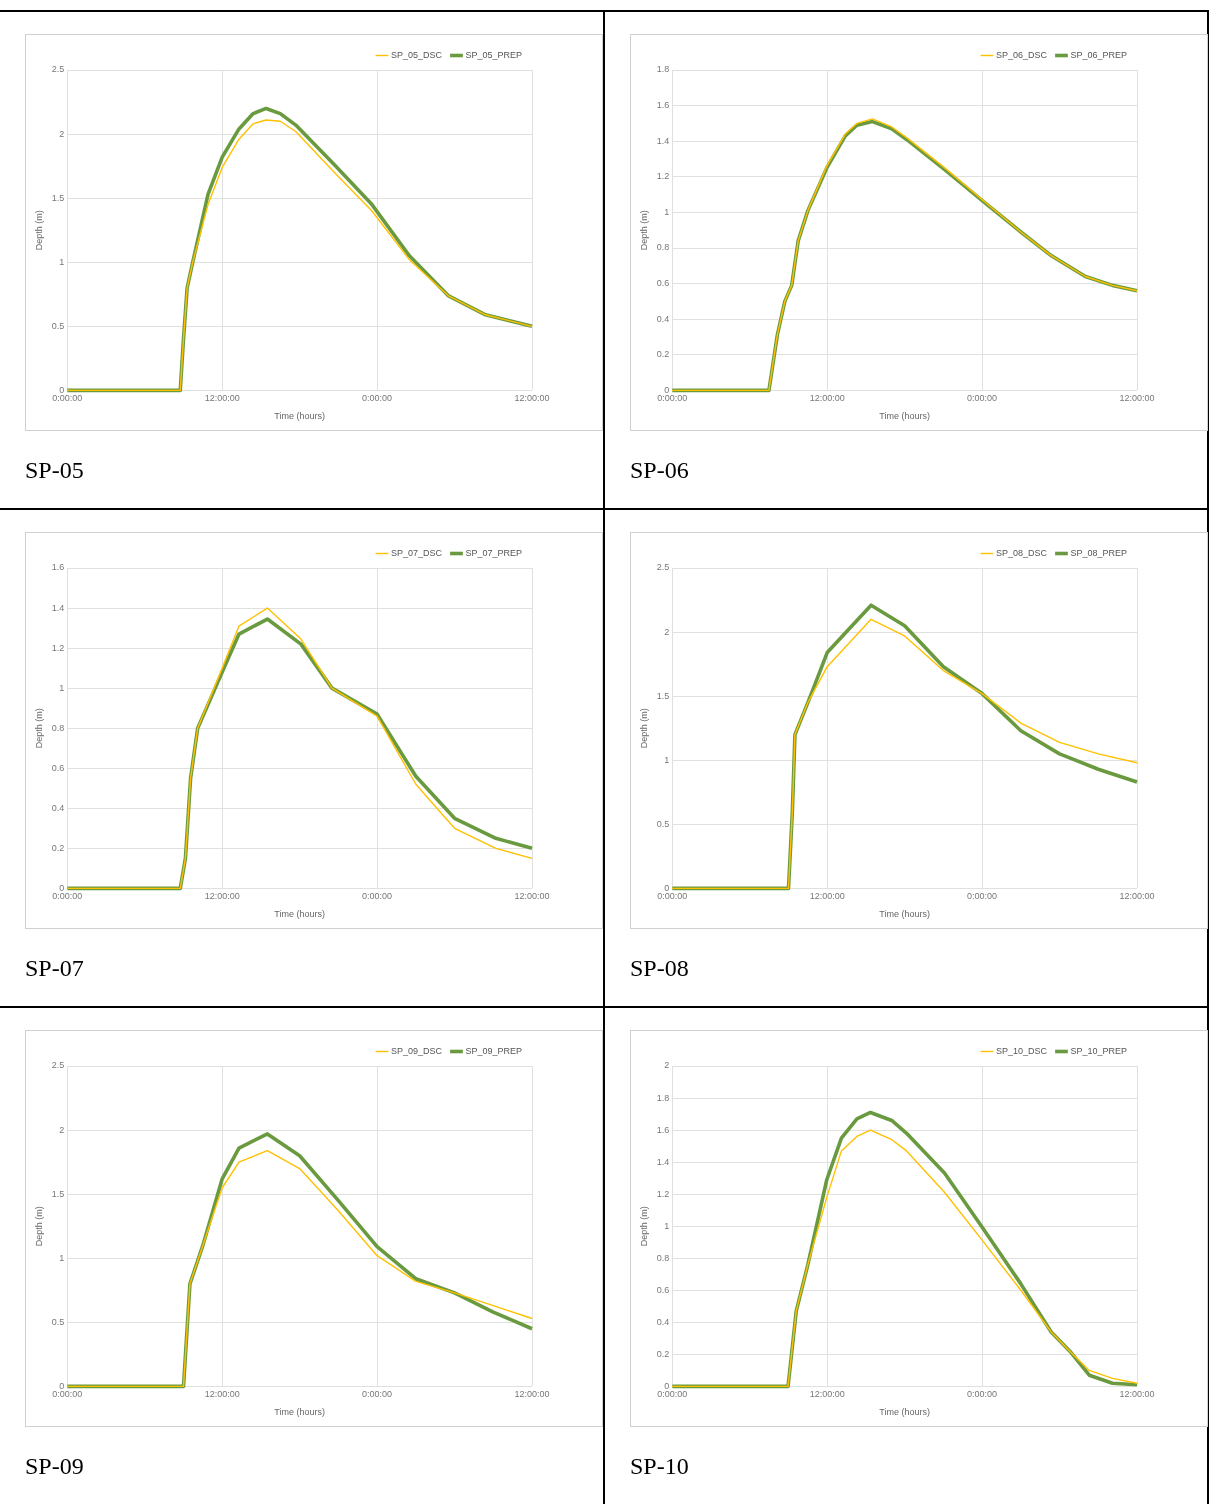 This screenshot has width=1209, height=1504. Describe the element at coordinates (1099, 1050) in the screenshot. I see `legend-label: SP_10_PREP` at that location.